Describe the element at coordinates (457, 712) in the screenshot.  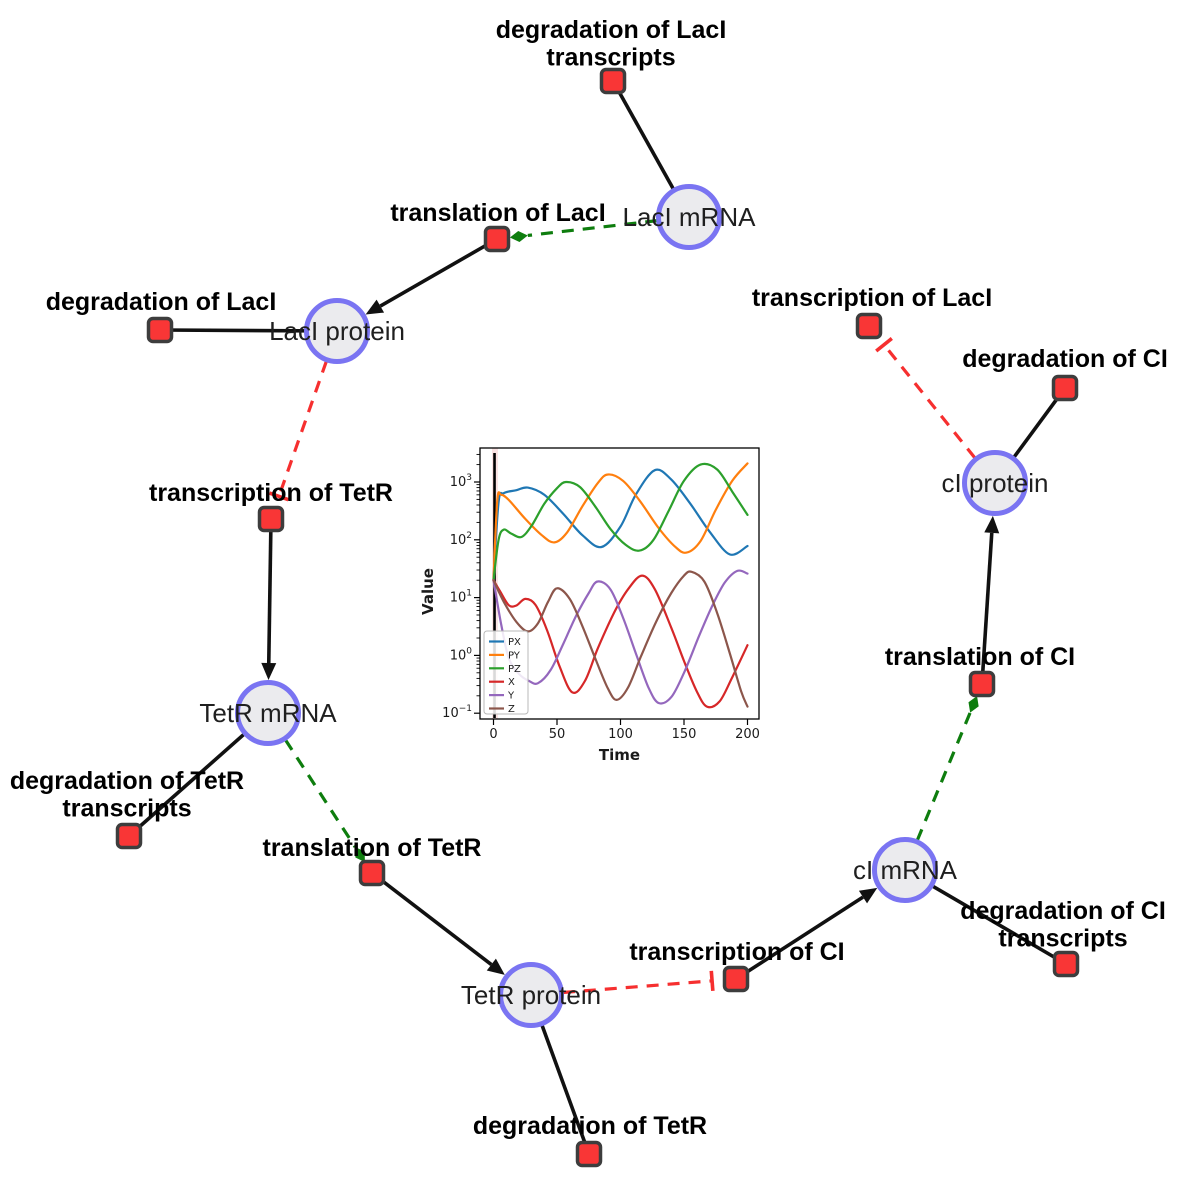
I see `y-tick-label: 10⁻¹` at that location.